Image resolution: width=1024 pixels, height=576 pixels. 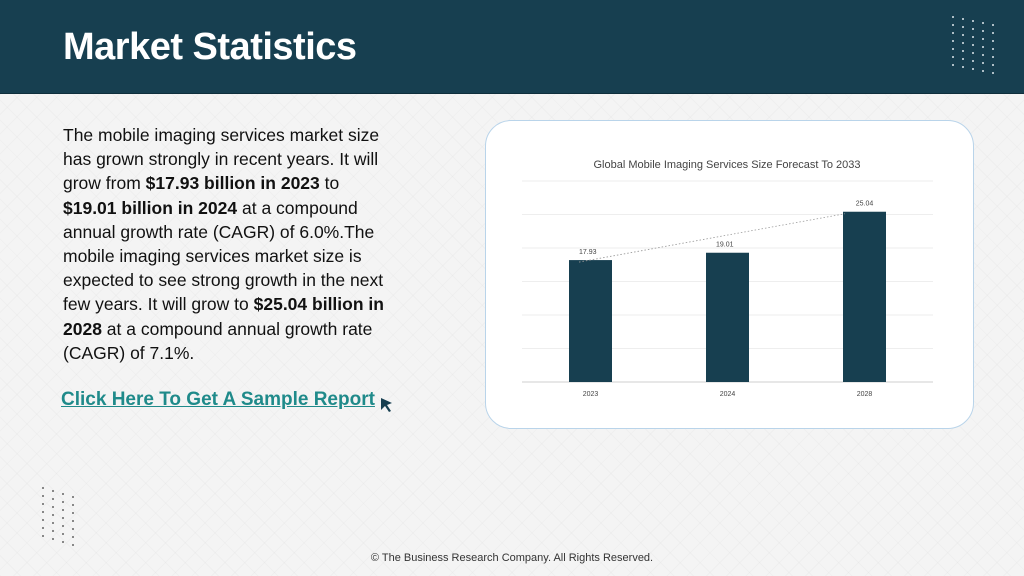 What do you see at coordinates (588, 252) in the screenshot?
I see `data-label-2023: 17.93` at bounding box center [588, 252].